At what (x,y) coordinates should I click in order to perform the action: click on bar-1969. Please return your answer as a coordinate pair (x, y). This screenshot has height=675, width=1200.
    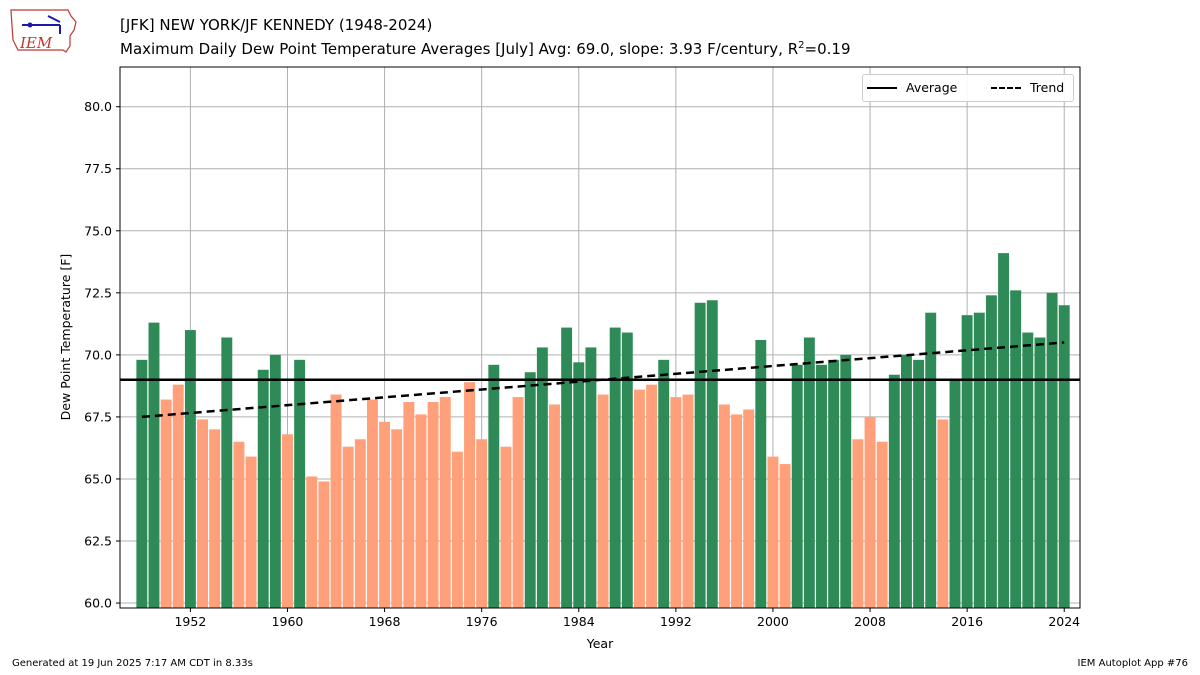
    Looking at the image, I should click on (397, 518).